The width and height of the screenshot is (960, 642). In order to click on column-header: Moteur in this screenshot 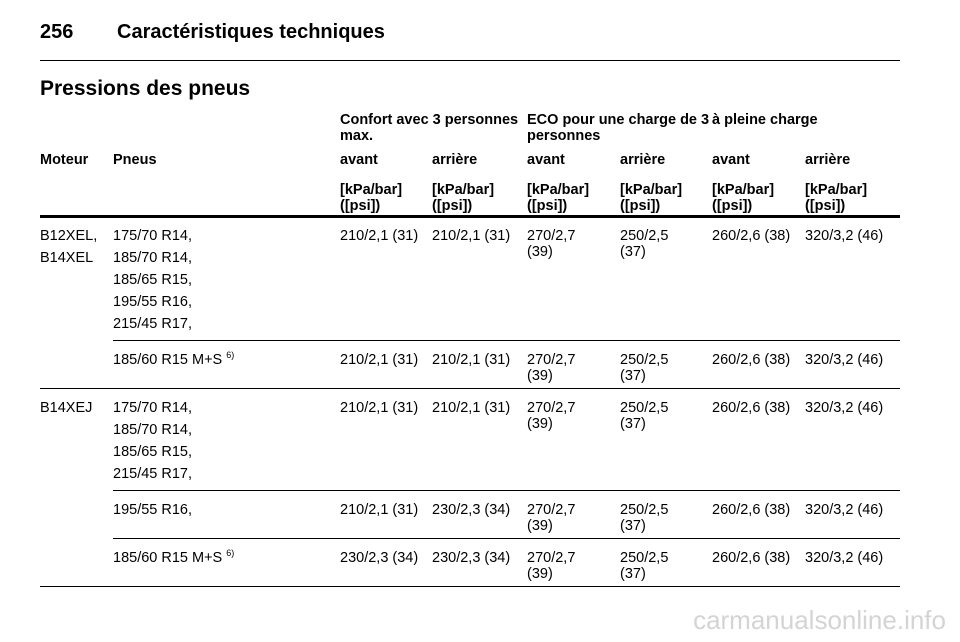, I will do `click(64, 160)`.